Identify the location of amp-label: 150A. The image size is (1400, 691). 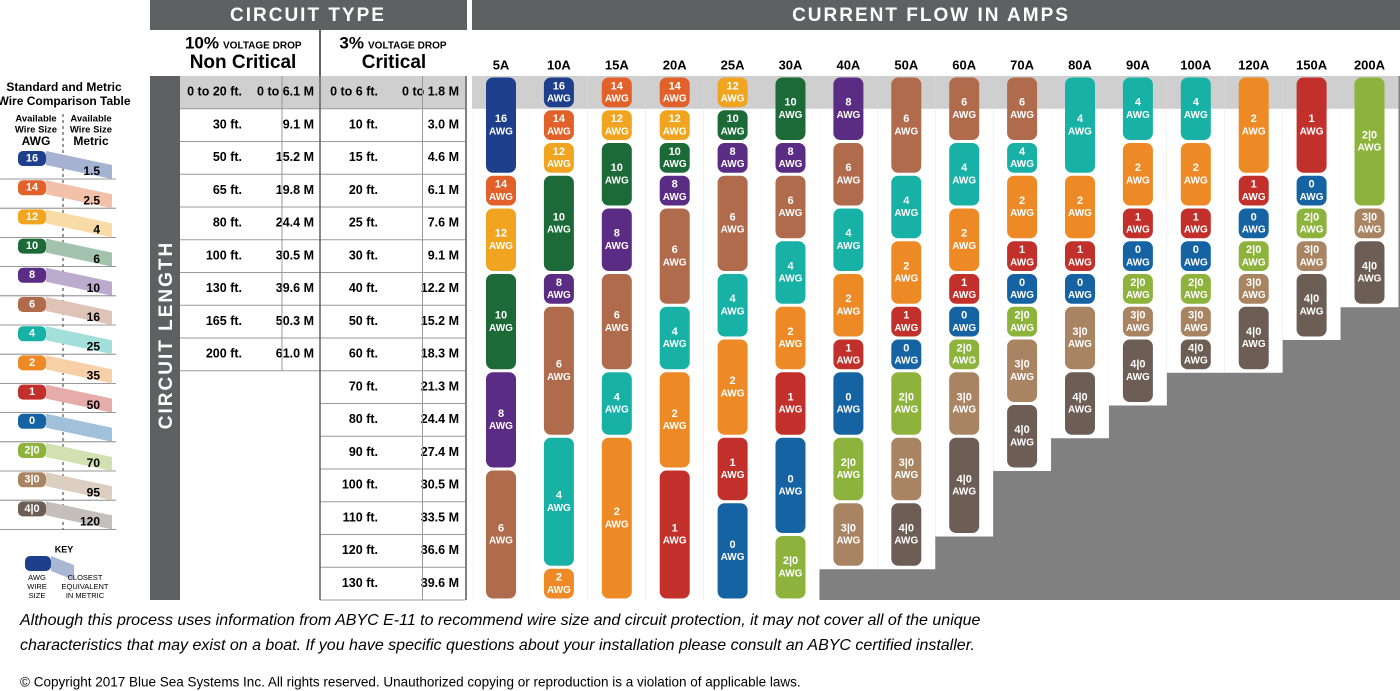
(1312, 64).